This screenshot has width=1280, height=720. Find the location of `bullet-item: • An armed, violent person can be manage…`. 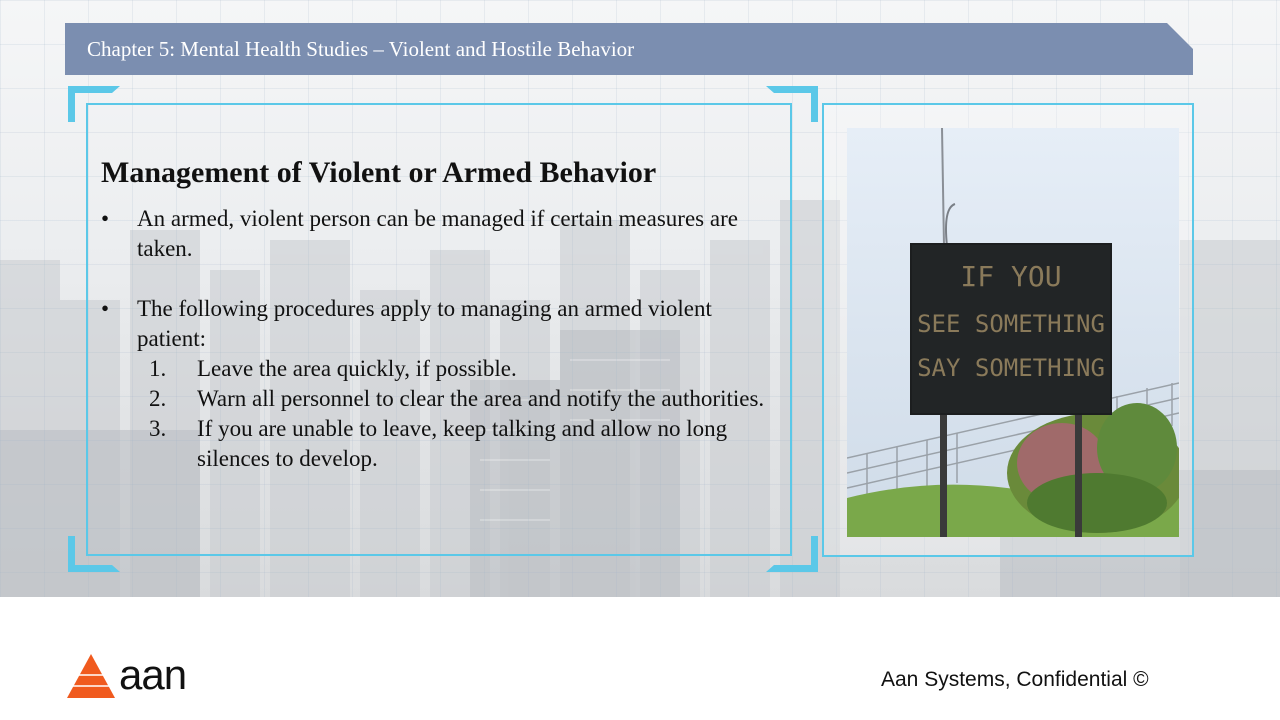

bullet-item: • An armed, violent person can be manage… is located at coordinates (436, 234).